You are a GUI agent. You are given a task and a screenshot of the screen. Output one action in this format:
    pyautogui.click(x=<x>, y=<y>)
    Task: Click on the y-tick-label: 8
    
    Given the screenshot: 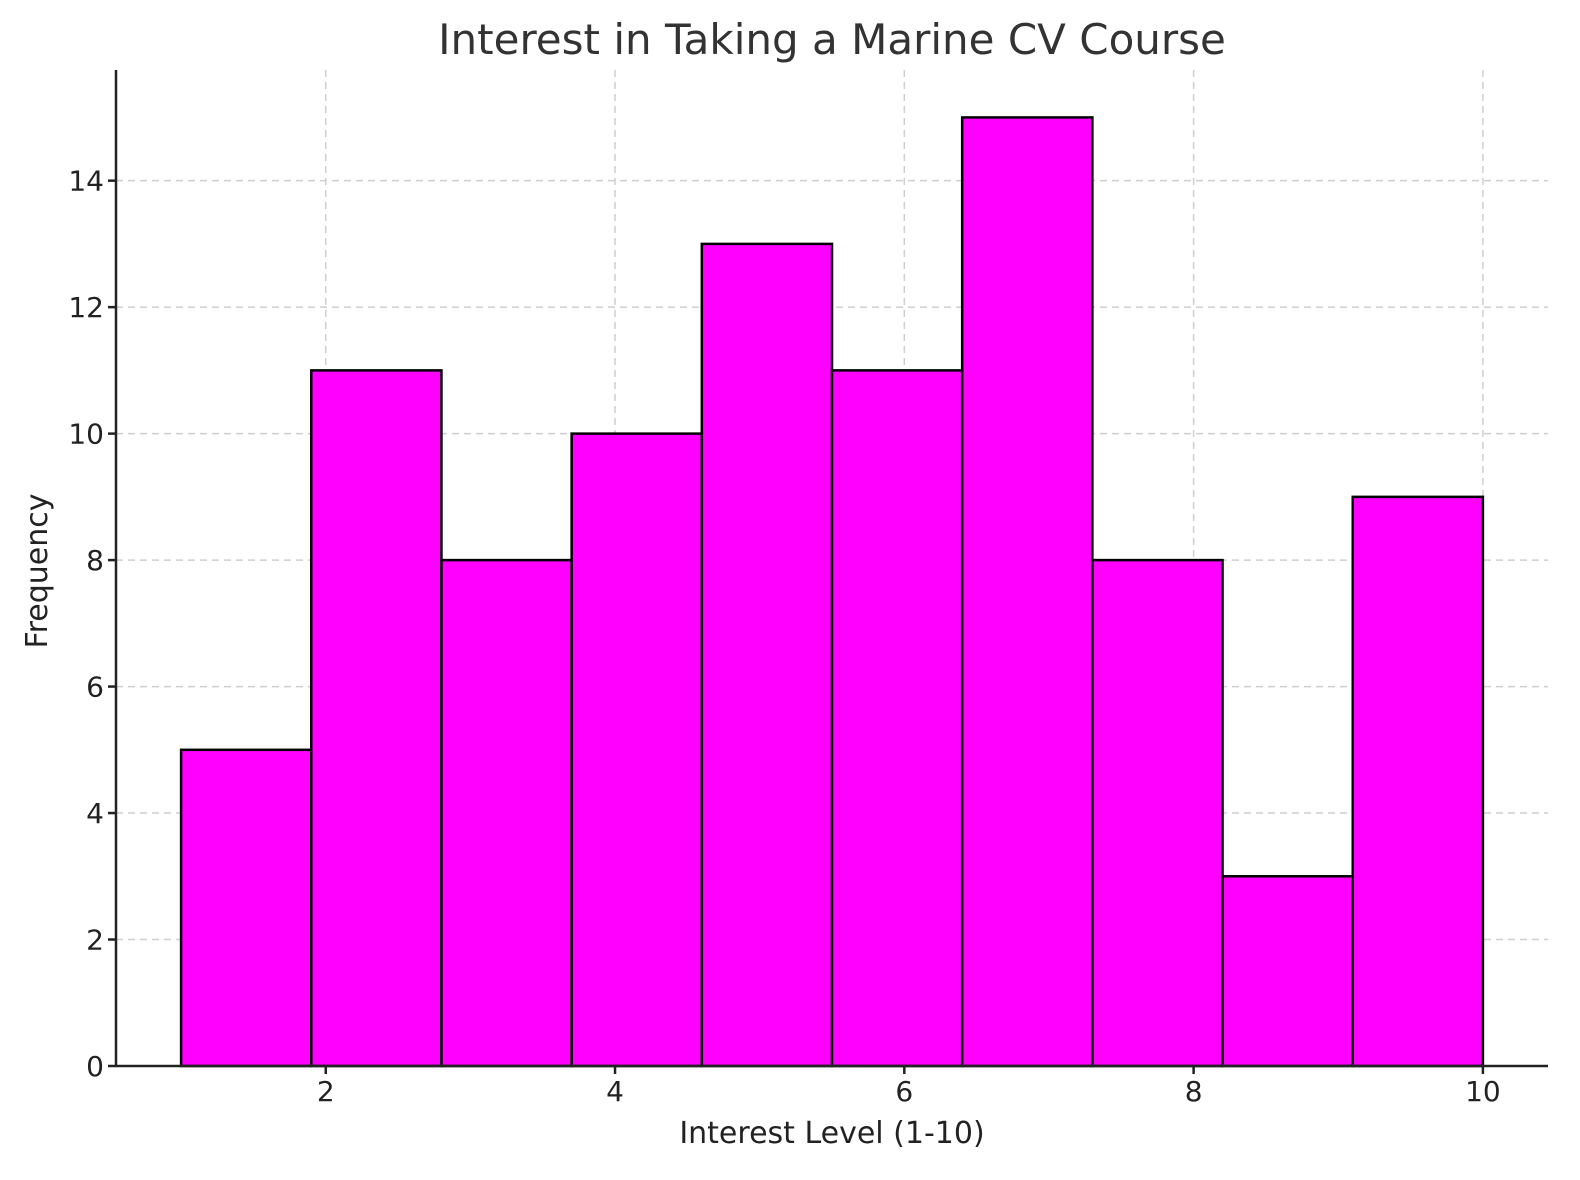 What is the action you would take?
    pyautogui.click(x=95, y=560)
    